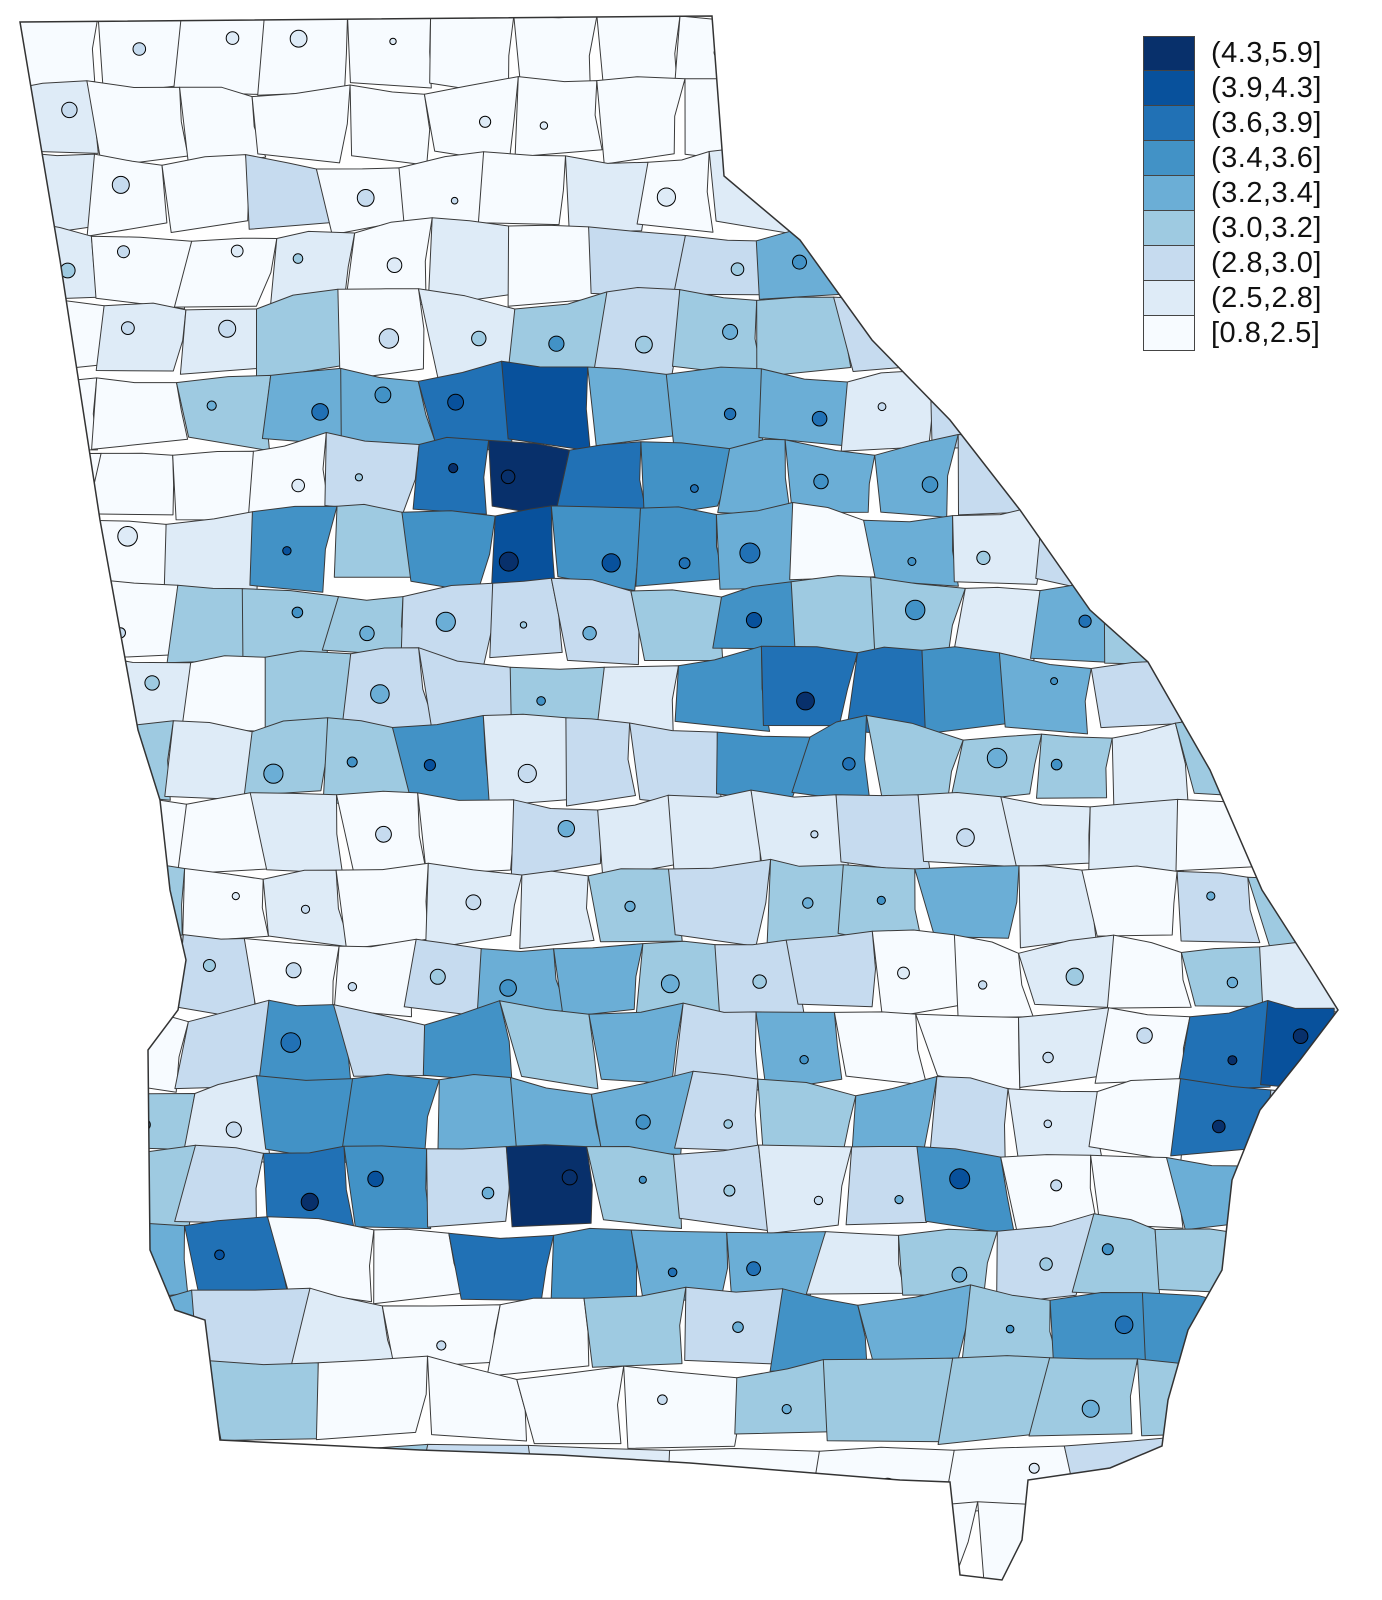  I want to click on legend-item: (2.5,2.8], so click(1232, 298).